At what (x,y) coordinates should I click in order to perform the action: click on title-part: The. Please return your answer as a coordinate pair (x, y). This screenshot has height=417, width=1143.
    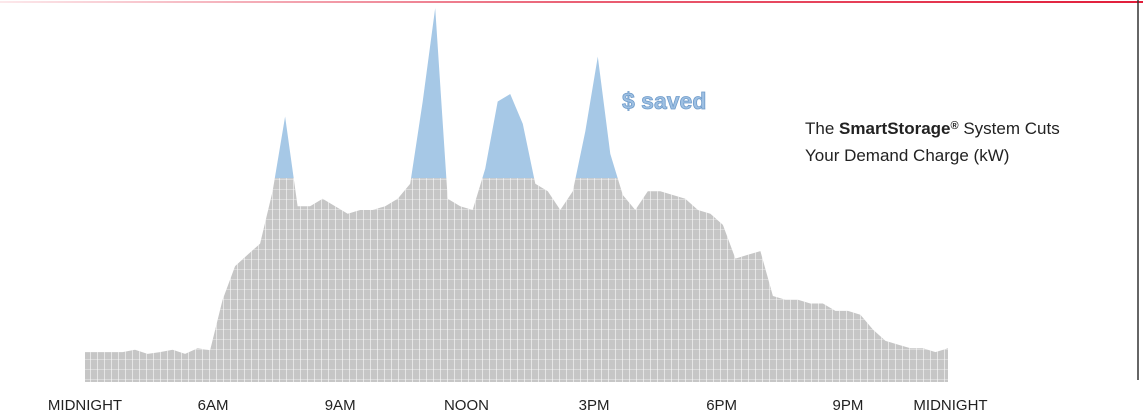
    Looking at the image, I should click on (822, 128).